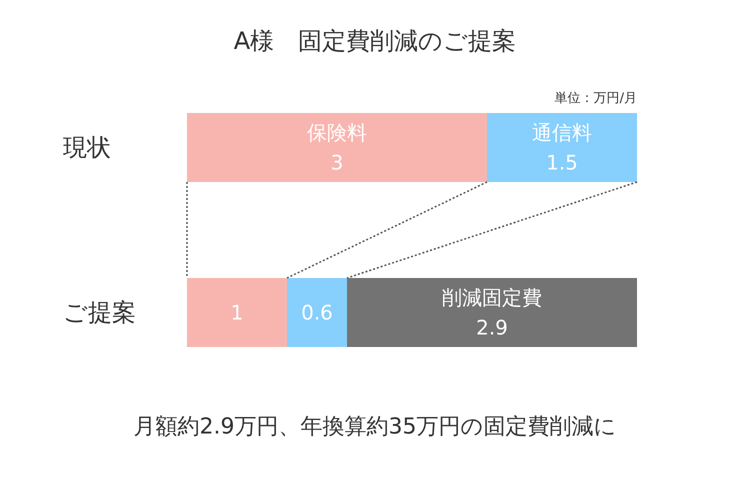 Image resolution: width=750 pixels, height=500 pixels. Describe the element at coordinates (375, 427) in the screenshot. I see `text: 月額約2.9万円、年換算約35万円の固定費削減に` at that location.